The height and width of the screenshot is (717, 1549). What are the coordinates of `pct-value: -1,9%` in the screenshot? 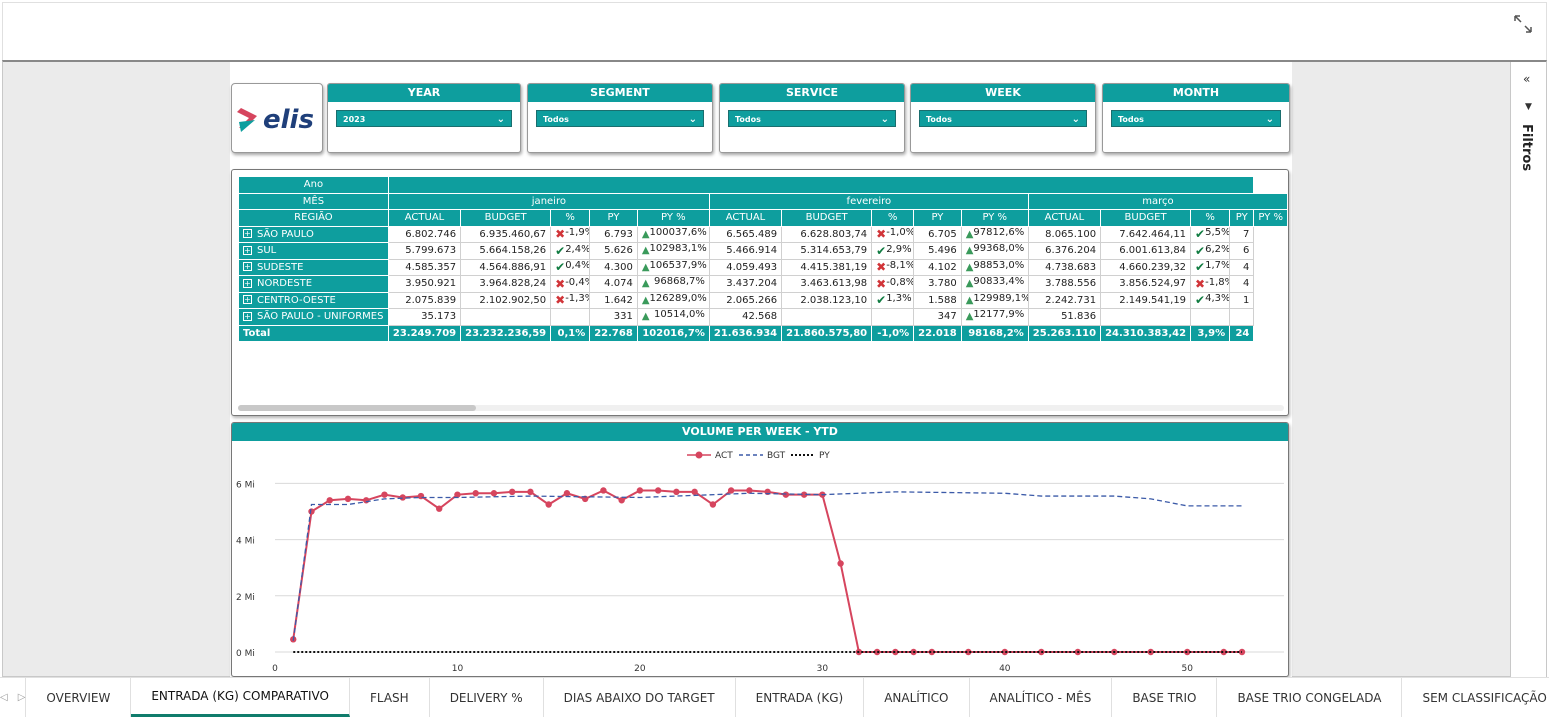 It's located at (577, 233).